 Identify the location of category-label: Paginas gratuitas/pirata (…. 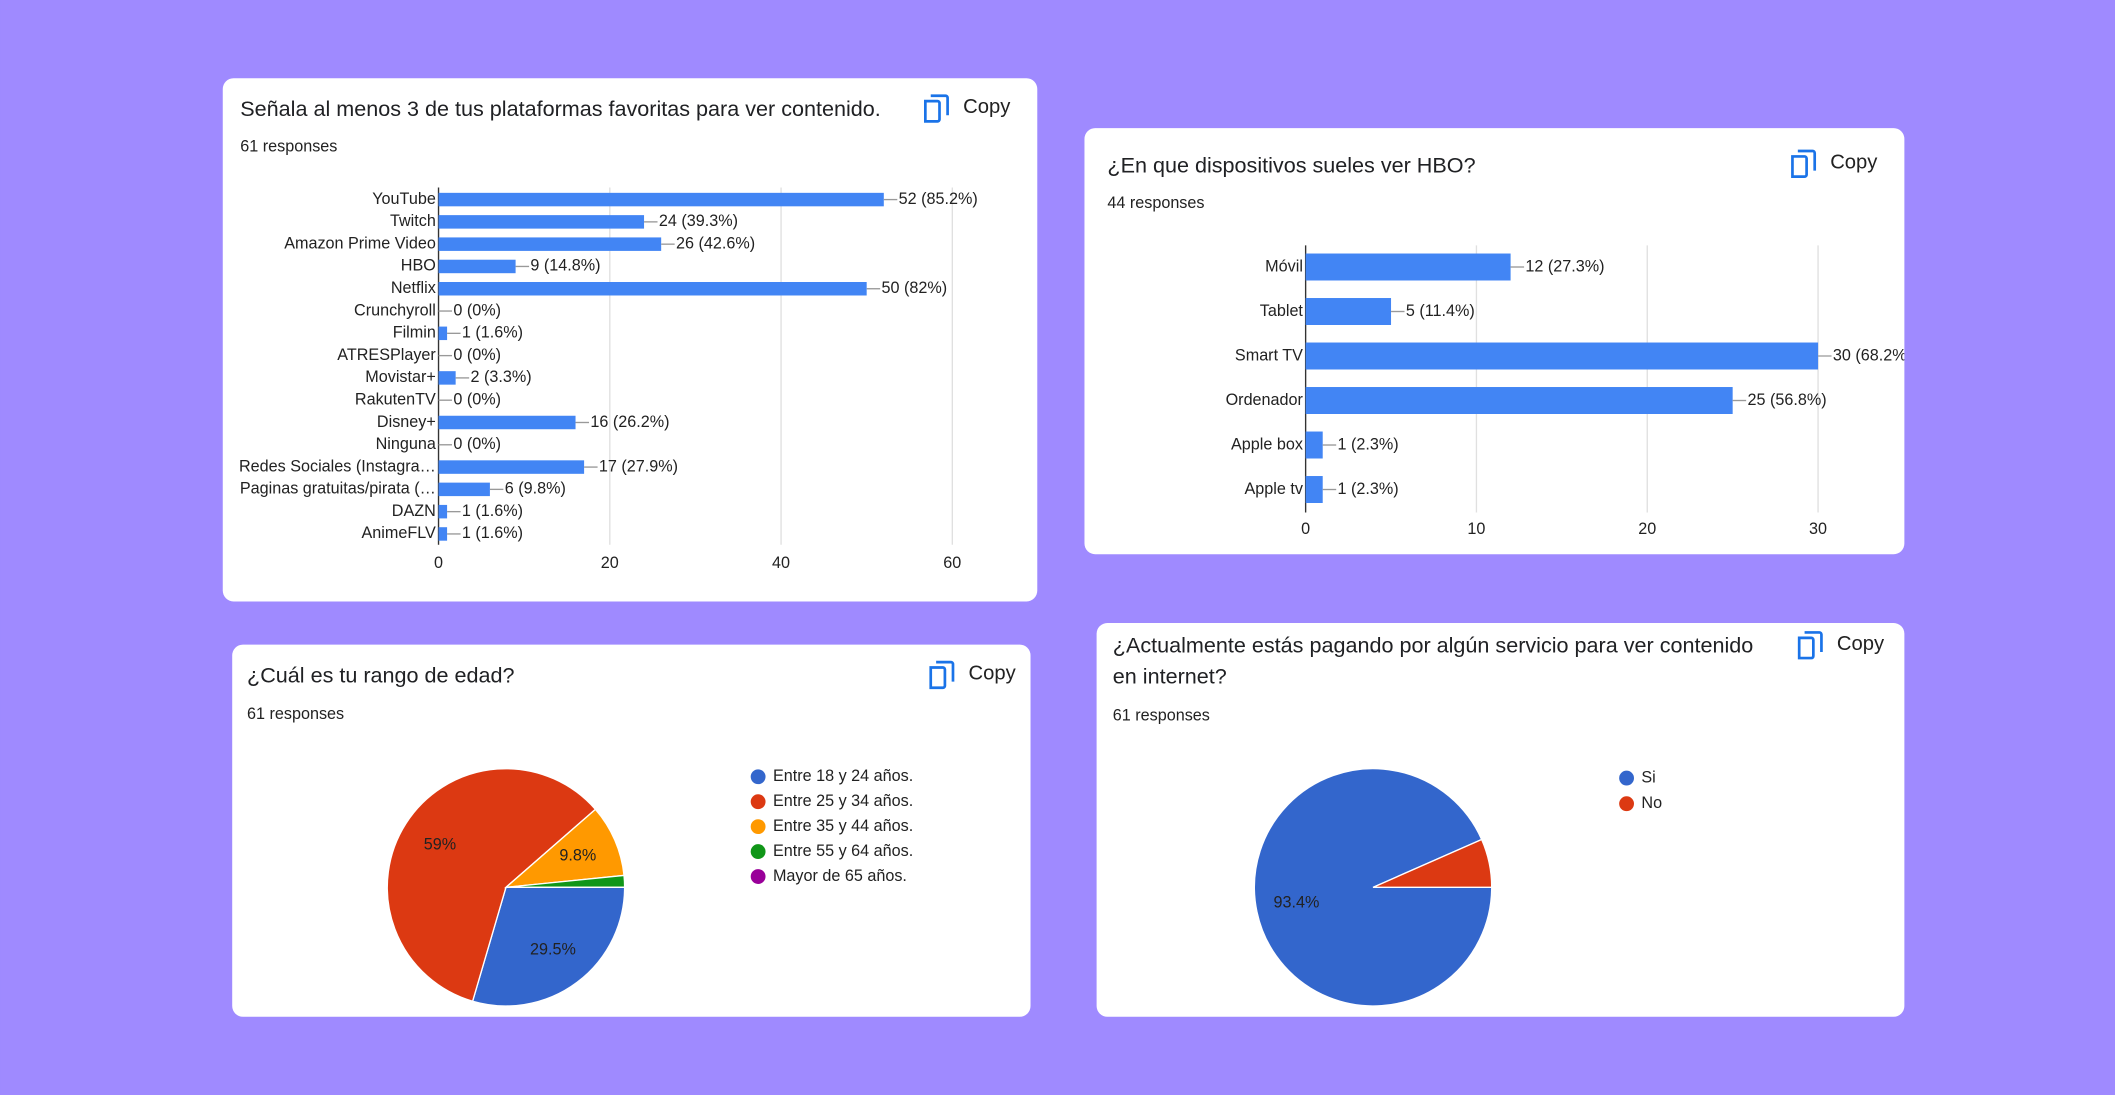
(338, 489).